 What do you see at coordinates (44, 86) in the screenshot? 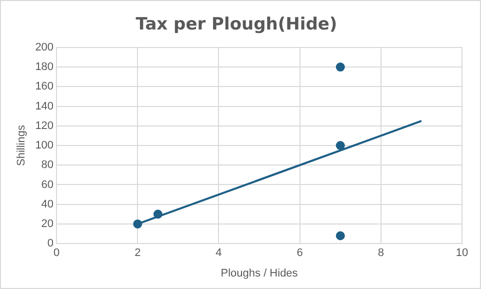
I see `y-tick-label: 160` at bounding box center [44, 86].